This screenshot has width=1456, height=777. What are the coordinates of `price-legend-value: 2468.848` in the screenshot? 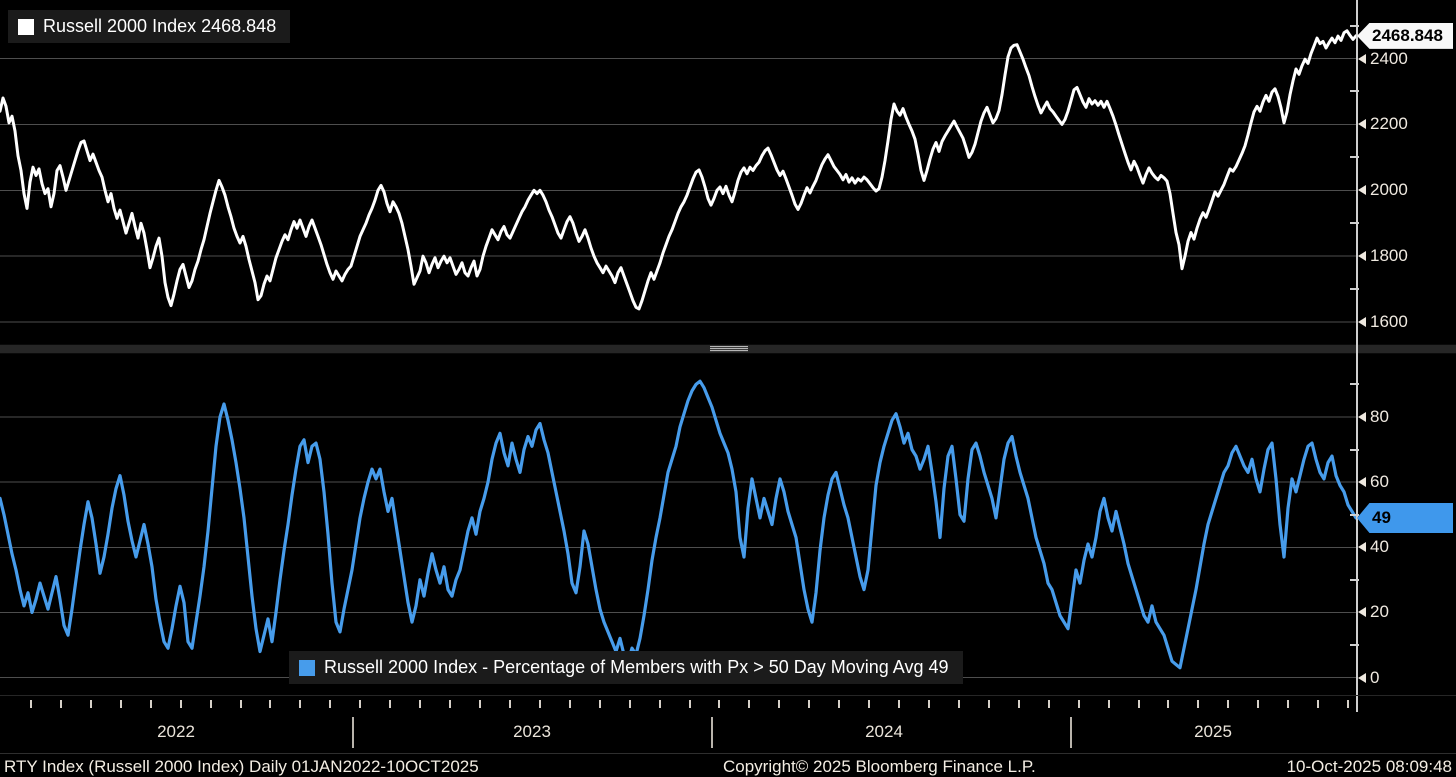 It's located at (239, 26).